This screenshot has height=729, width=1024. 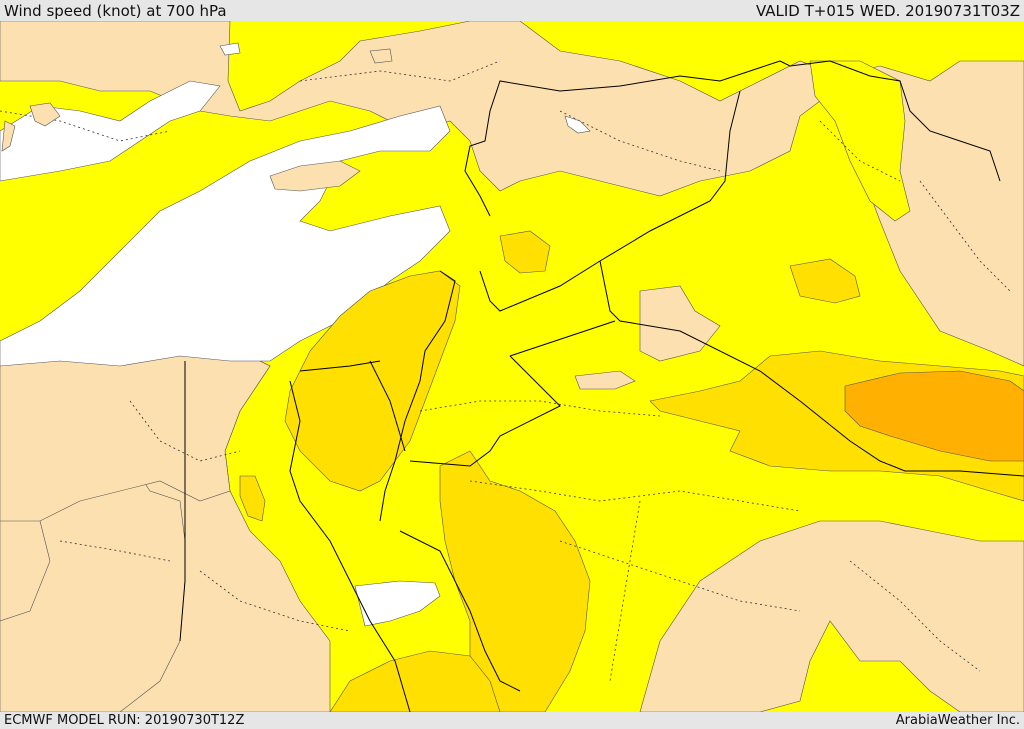 I want to click on moderate-wind-south, so click(x=415, y=681).